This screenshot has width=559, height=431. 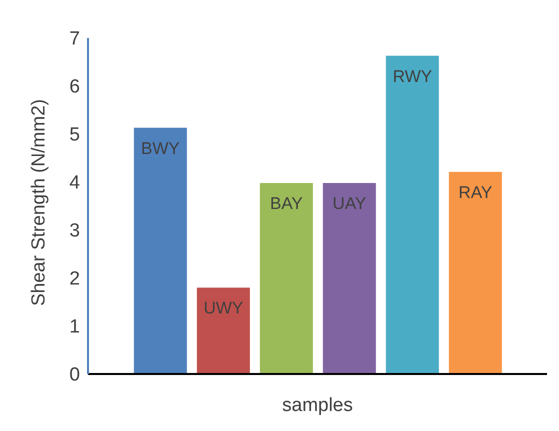 I want to click on y-tick-label: 0, so click(x=74, y=375).